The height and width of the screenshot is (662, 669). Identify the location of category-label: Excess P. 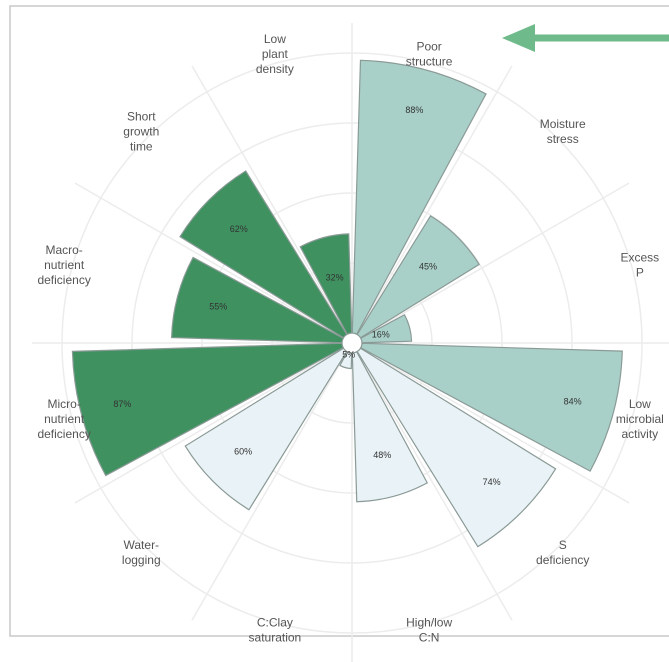
(640, 265).